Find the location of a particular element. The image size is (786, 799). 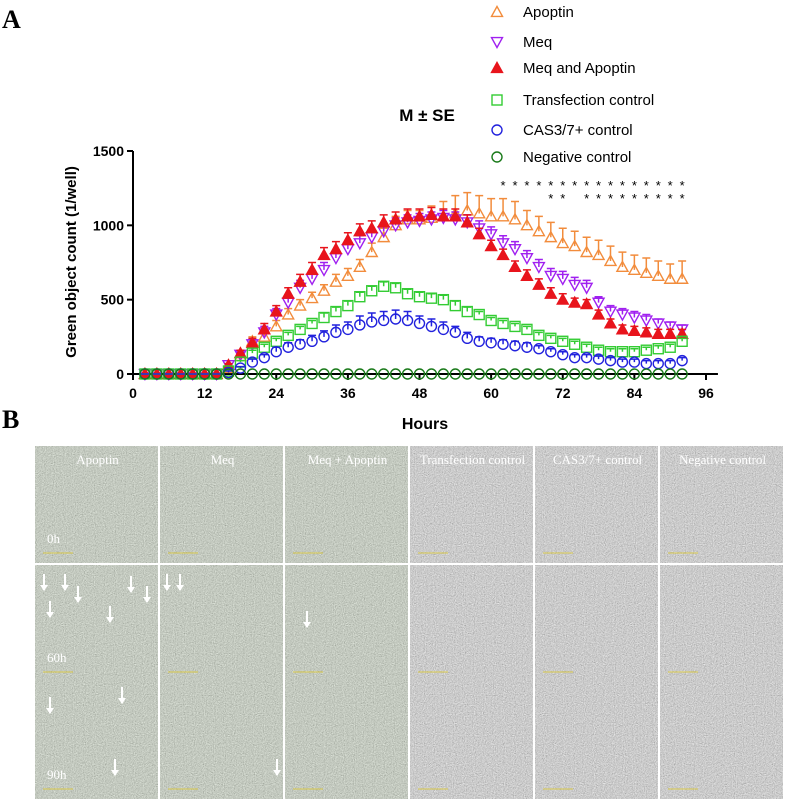

y-tick-label: 0 is located at coordinates (120, 374).